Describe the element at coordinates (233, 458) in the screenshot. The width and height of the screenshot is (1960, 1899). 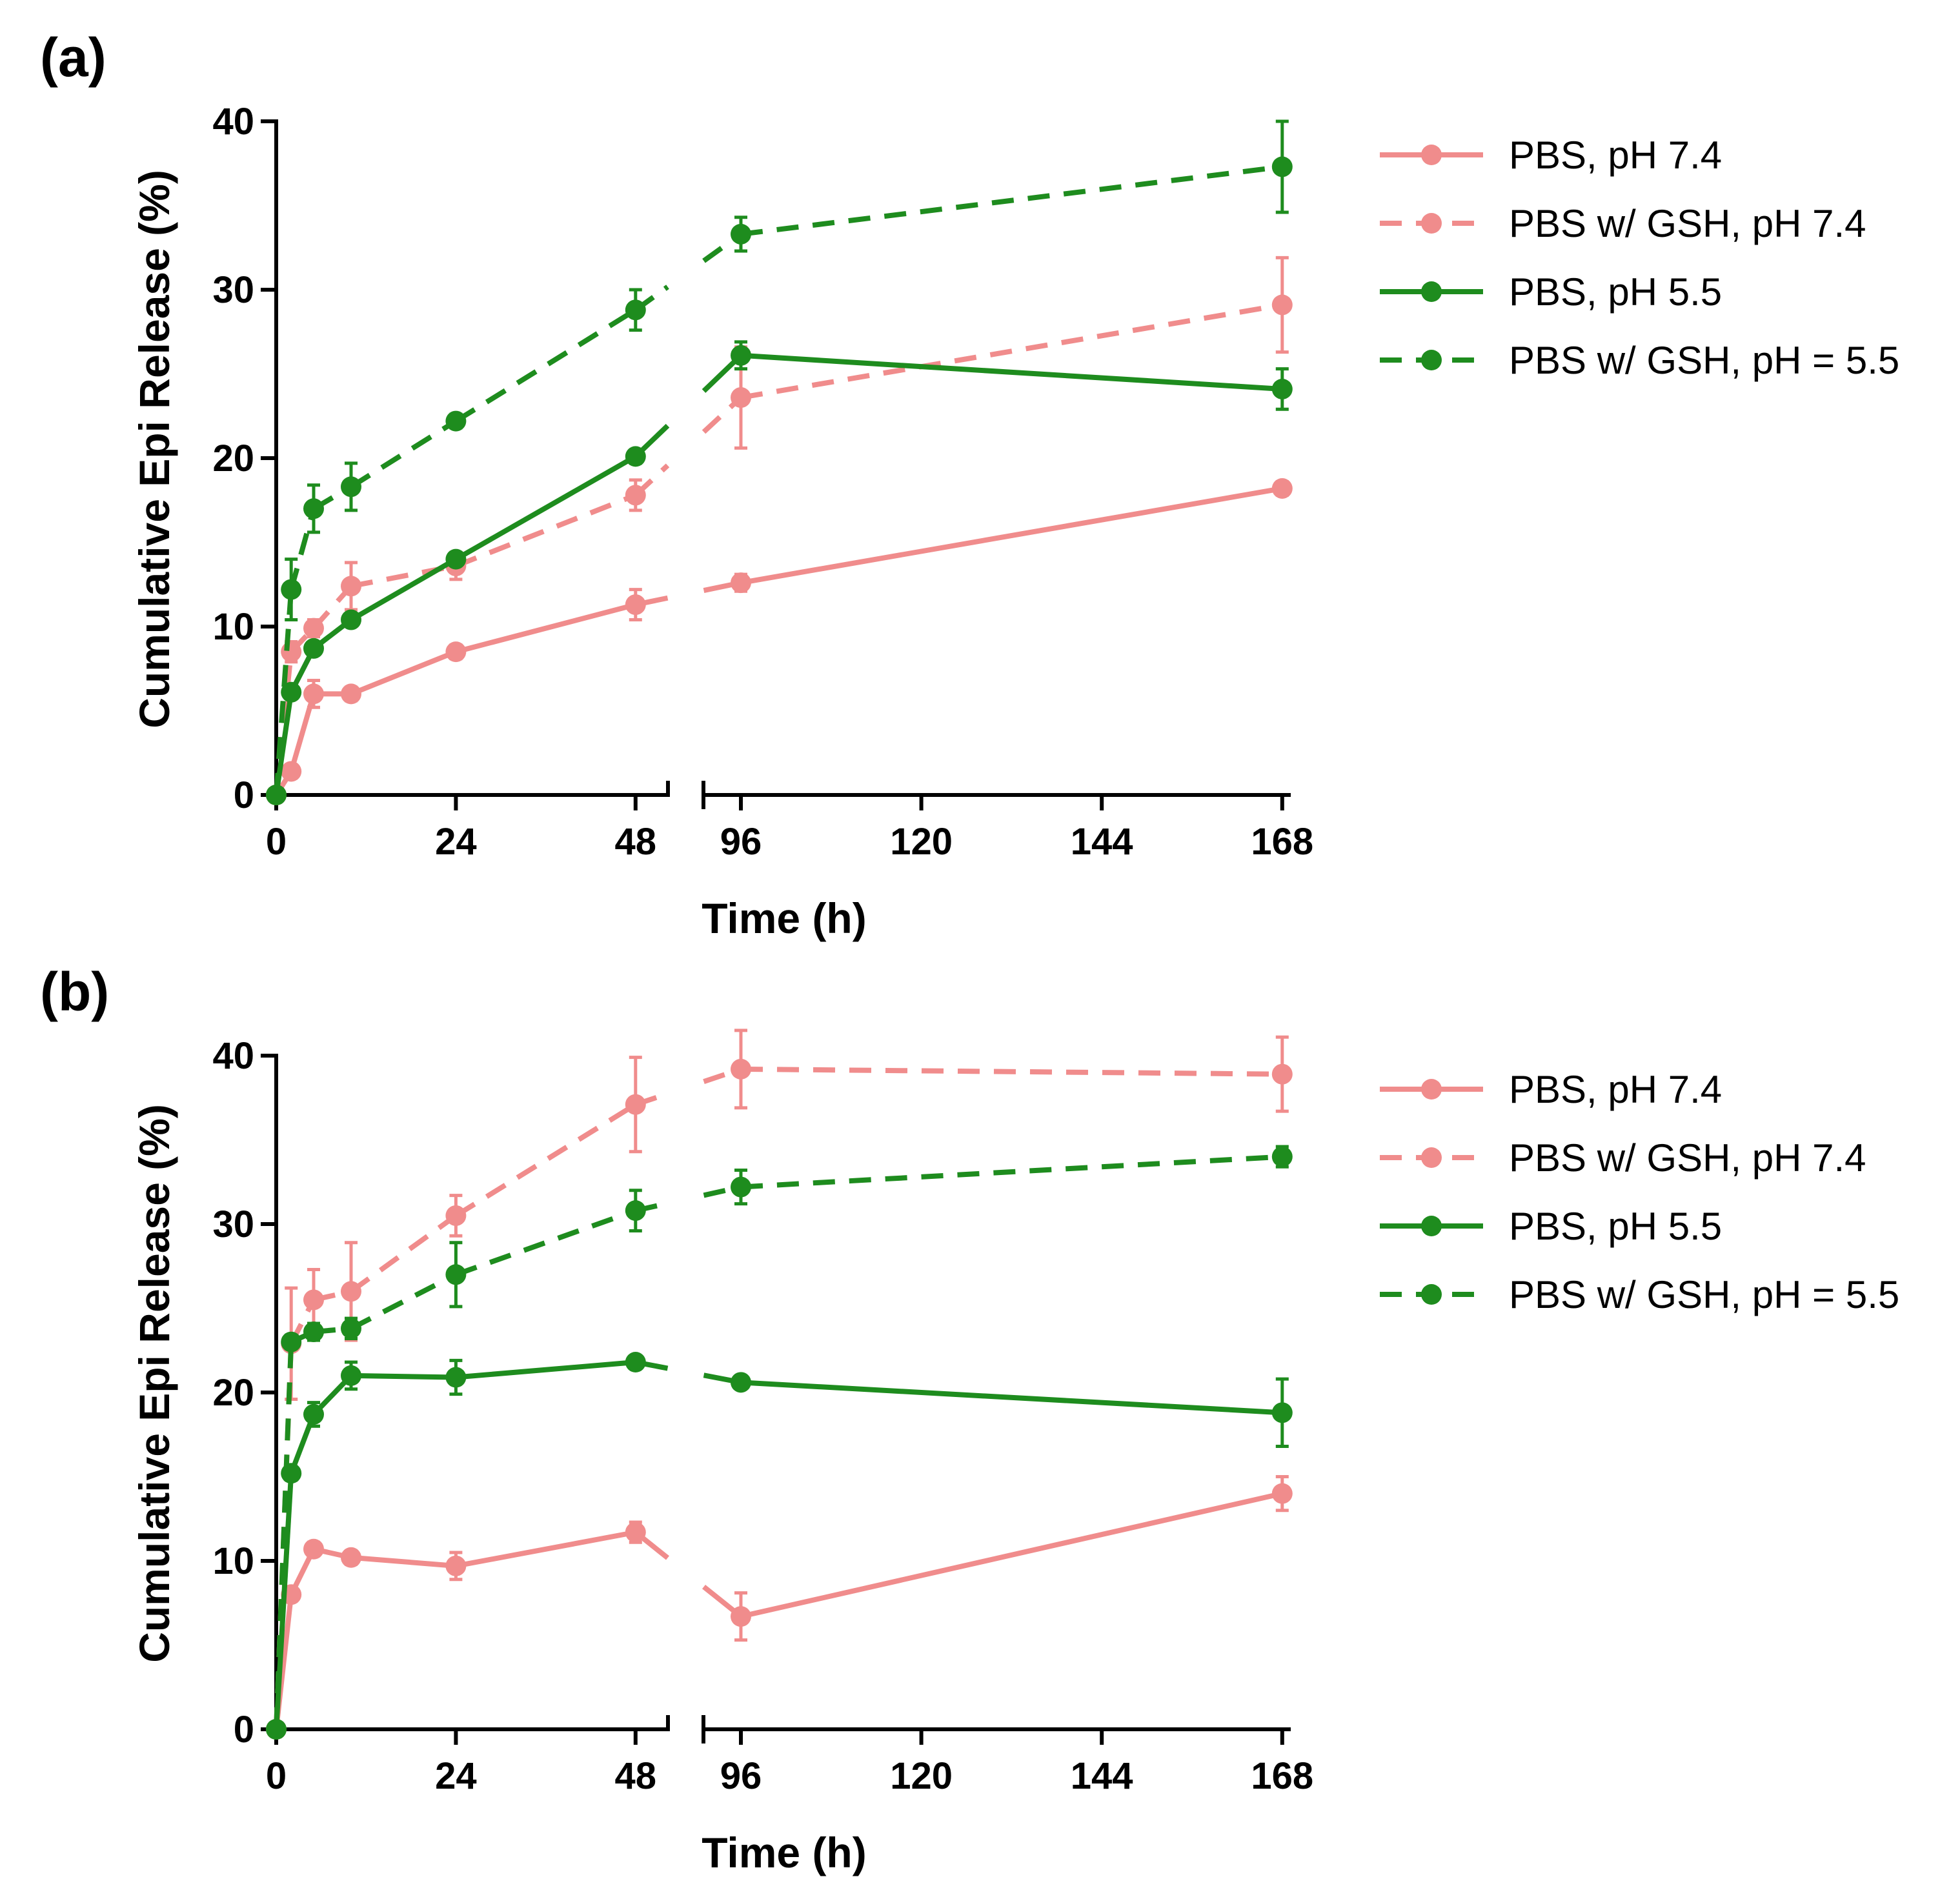
I see `y-tick-label: 20` at that location.